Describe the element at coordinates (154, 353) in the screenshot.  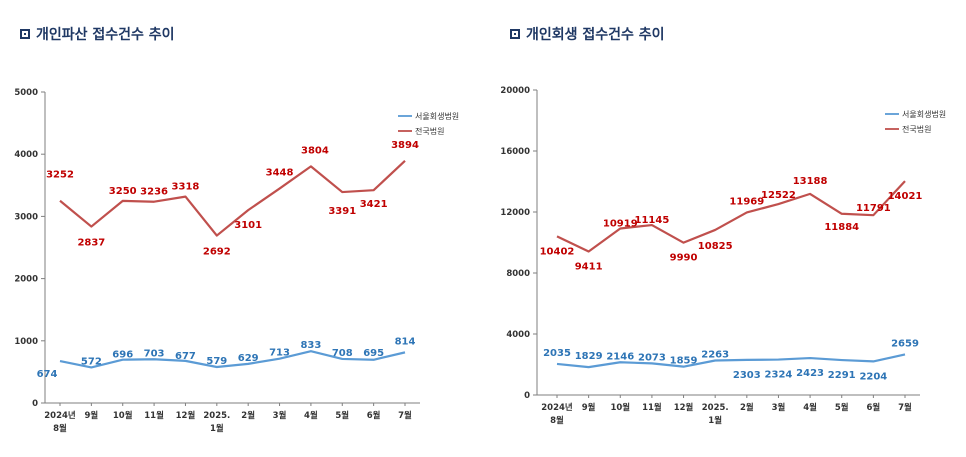
I see `data-label-seoul: 703` at that location.